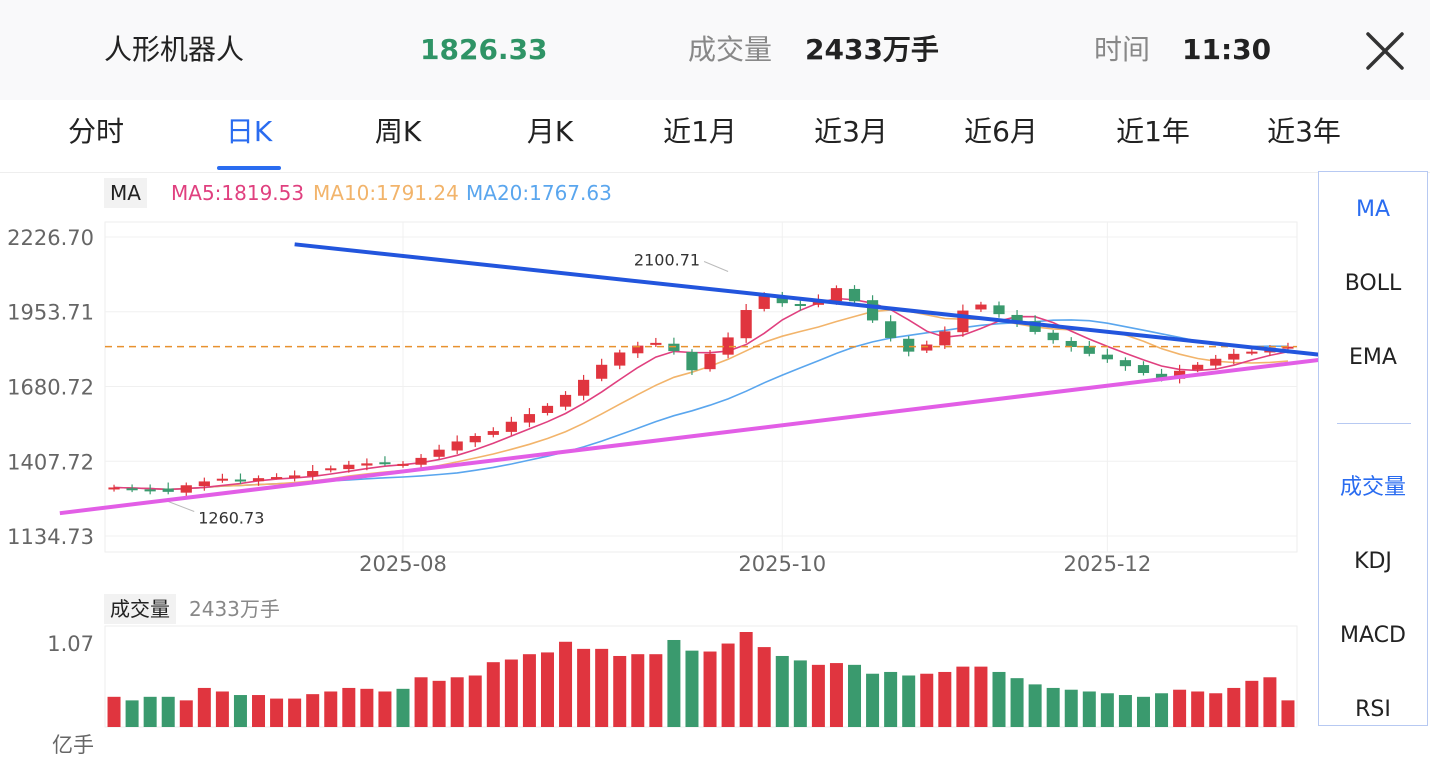  Describe the element at coordinates (1385, 51) in the screenshot. I see `close-icon` at that location.